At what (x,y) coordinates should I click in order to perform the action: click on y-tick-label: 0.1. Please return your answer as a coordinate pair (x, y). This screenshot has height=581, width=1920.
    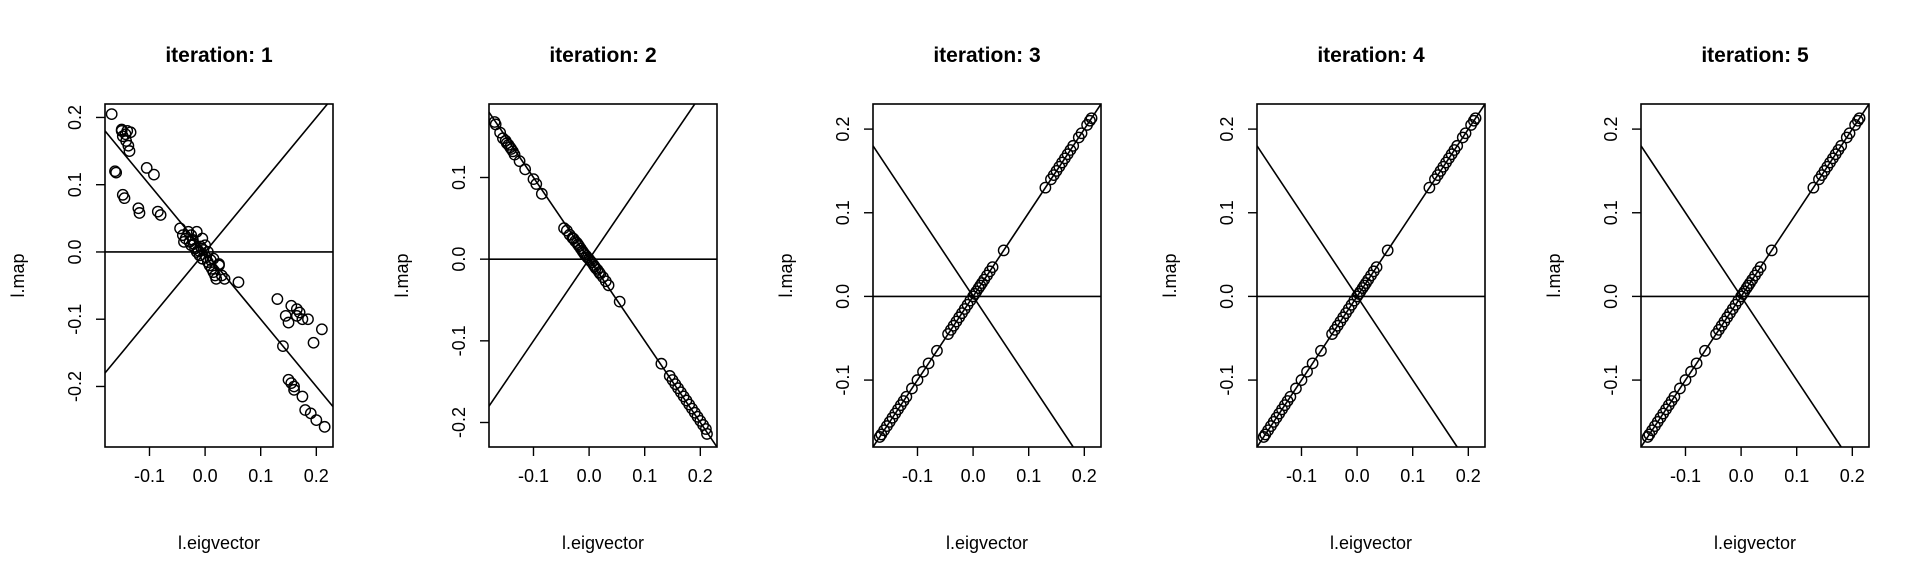
    Looking at the image, I should click on (1227, 212).